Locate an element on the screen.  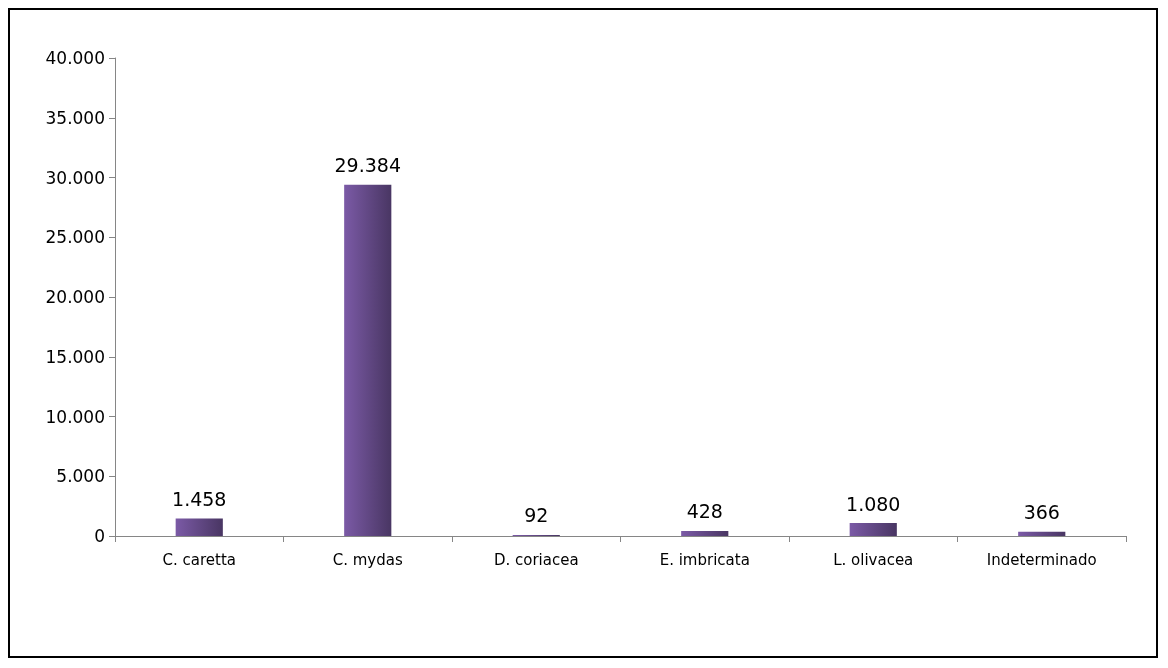
data-label: 1.458 is located at coordinates (199, 499).